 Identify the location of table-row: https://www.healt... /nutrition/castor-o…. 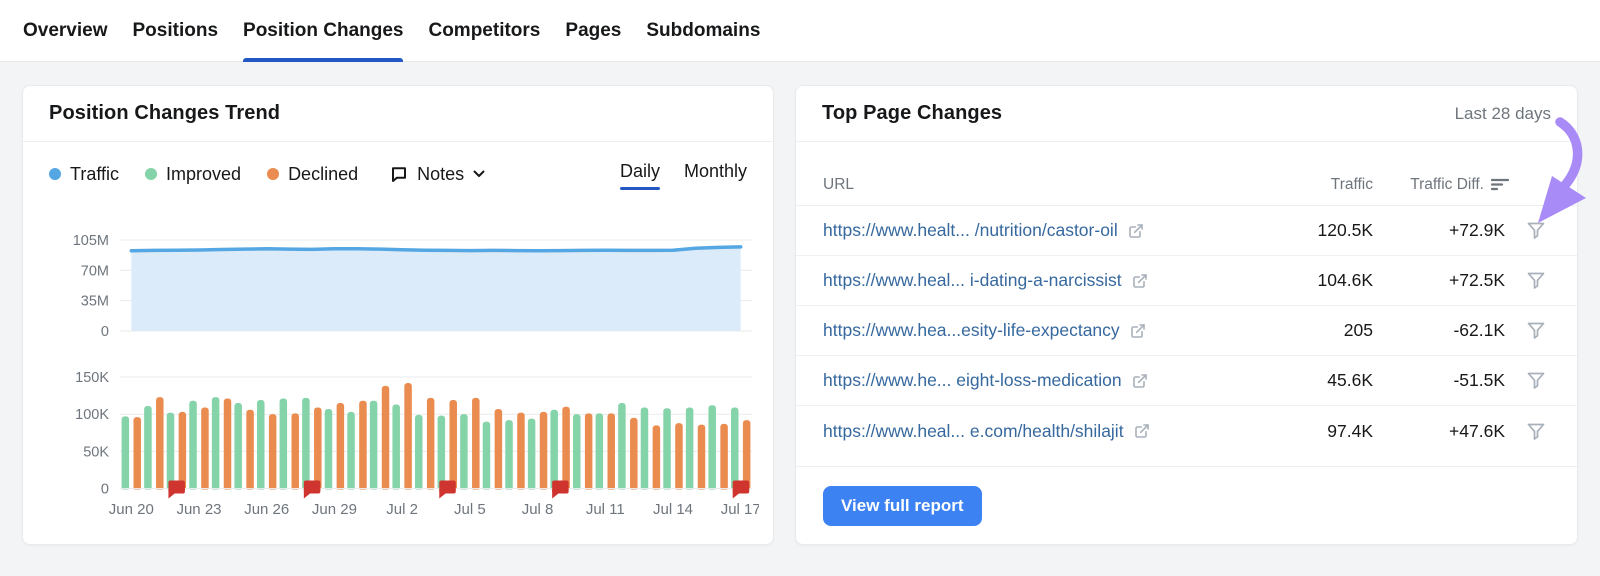
(1186, 231).